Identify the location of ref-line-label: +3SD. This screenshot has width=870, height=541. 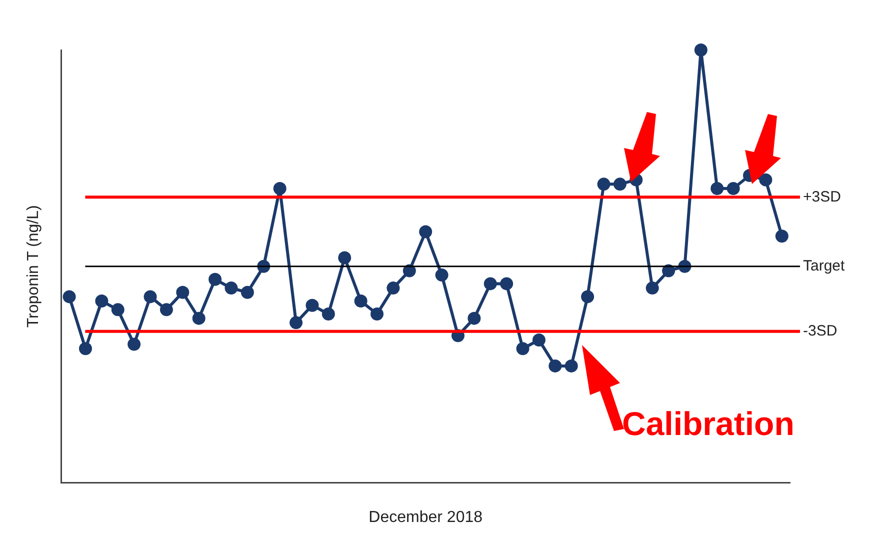
(822, 197).